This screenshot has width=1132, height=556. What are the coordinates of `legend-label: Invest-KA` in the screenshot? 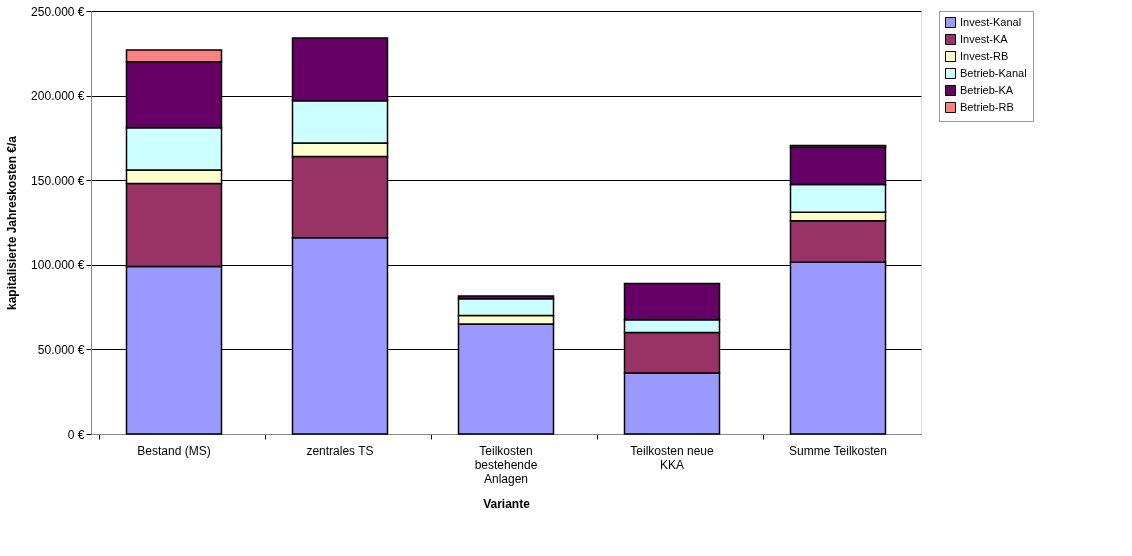 It's located at (984, 38).